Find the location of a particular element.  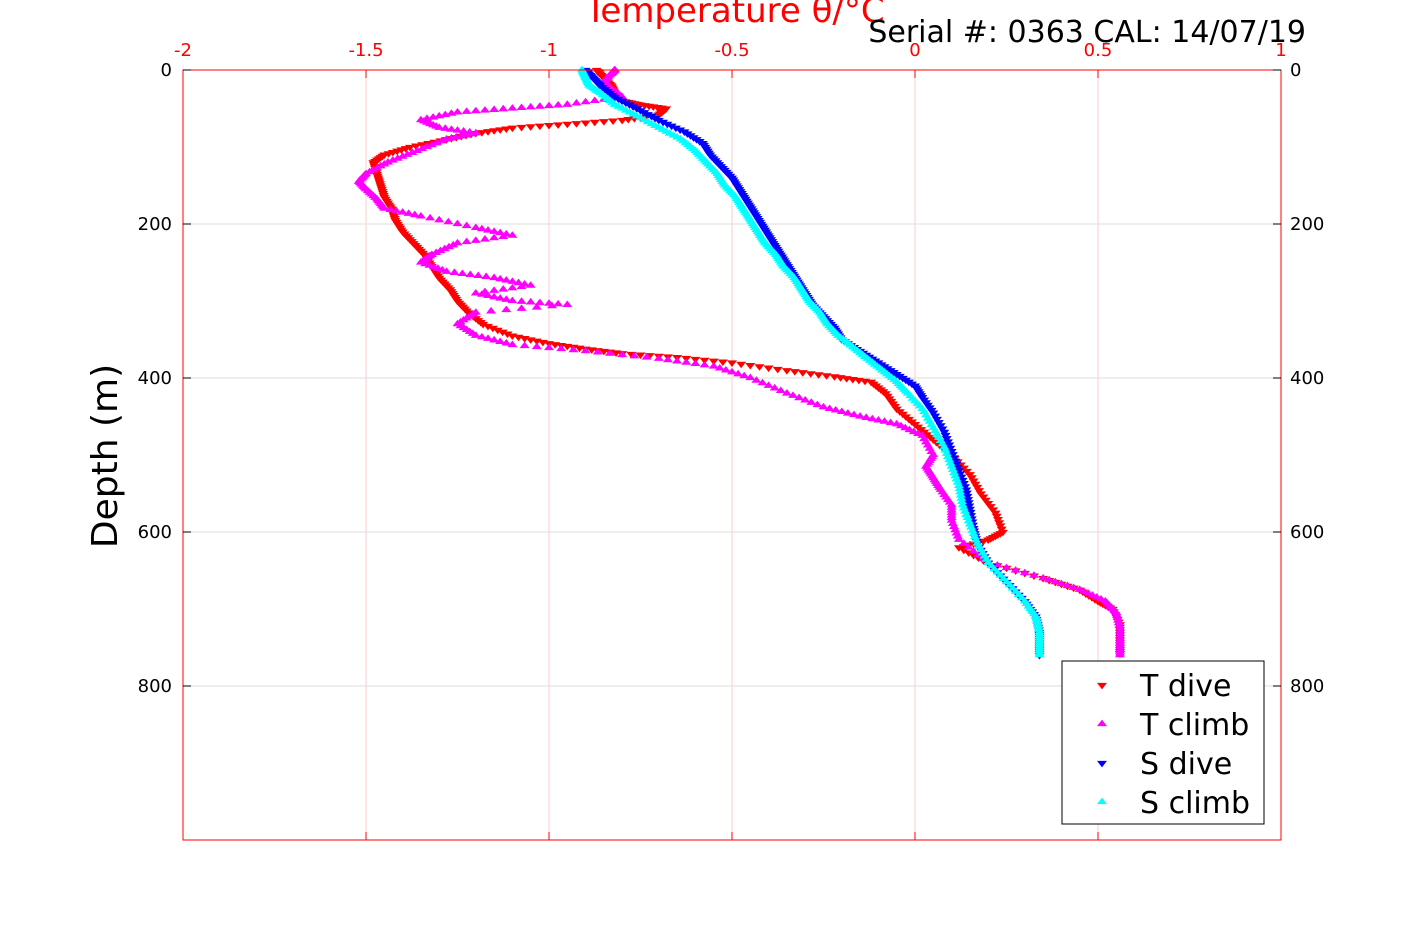

x-tick-label: 1 is located at coordinates (1280, 50).